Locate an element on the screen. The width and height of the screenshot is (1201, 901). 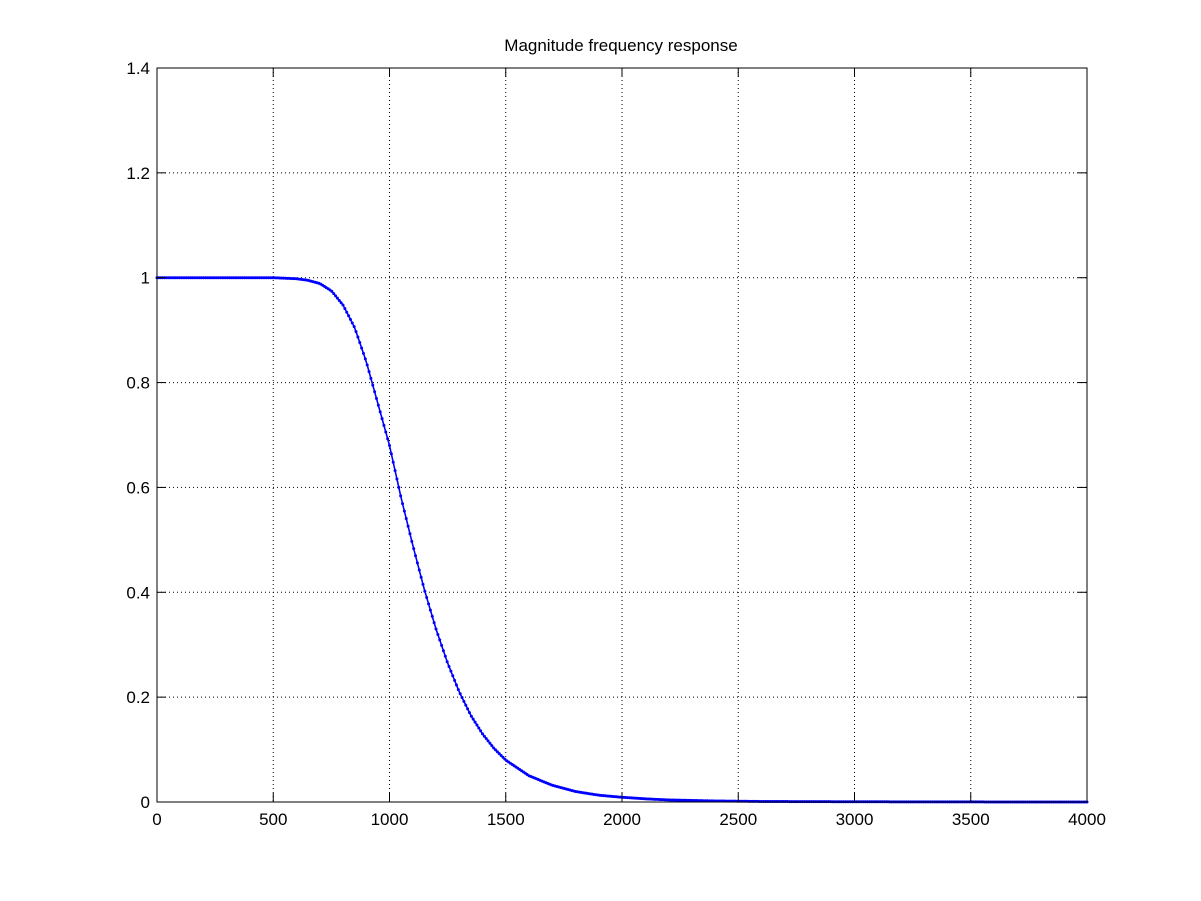
y-tick-label: 1.4 is located at coordinates (138, 68).